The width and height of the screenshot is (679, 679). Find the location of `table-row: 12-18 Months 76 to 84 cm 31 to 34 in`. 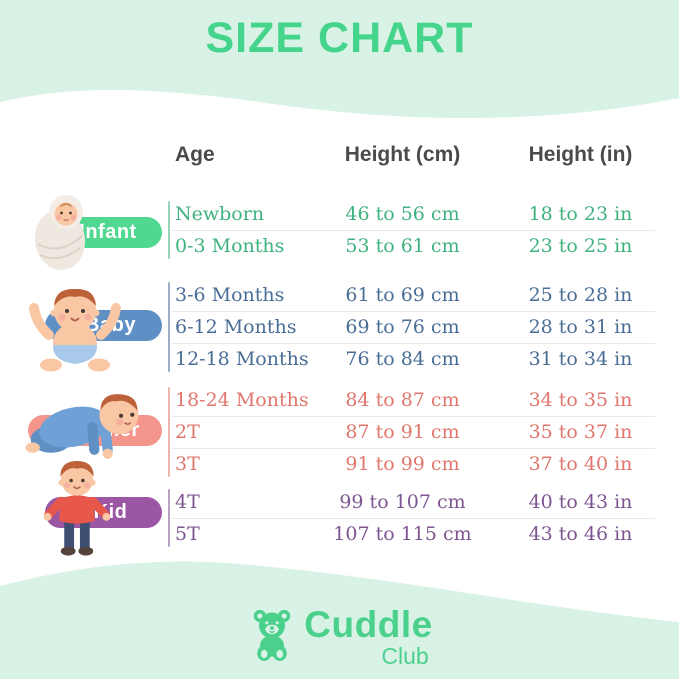

table-row: 12-18 Months 76 to 84 cm 31 to 34 in is located at coordinates (339, 359).